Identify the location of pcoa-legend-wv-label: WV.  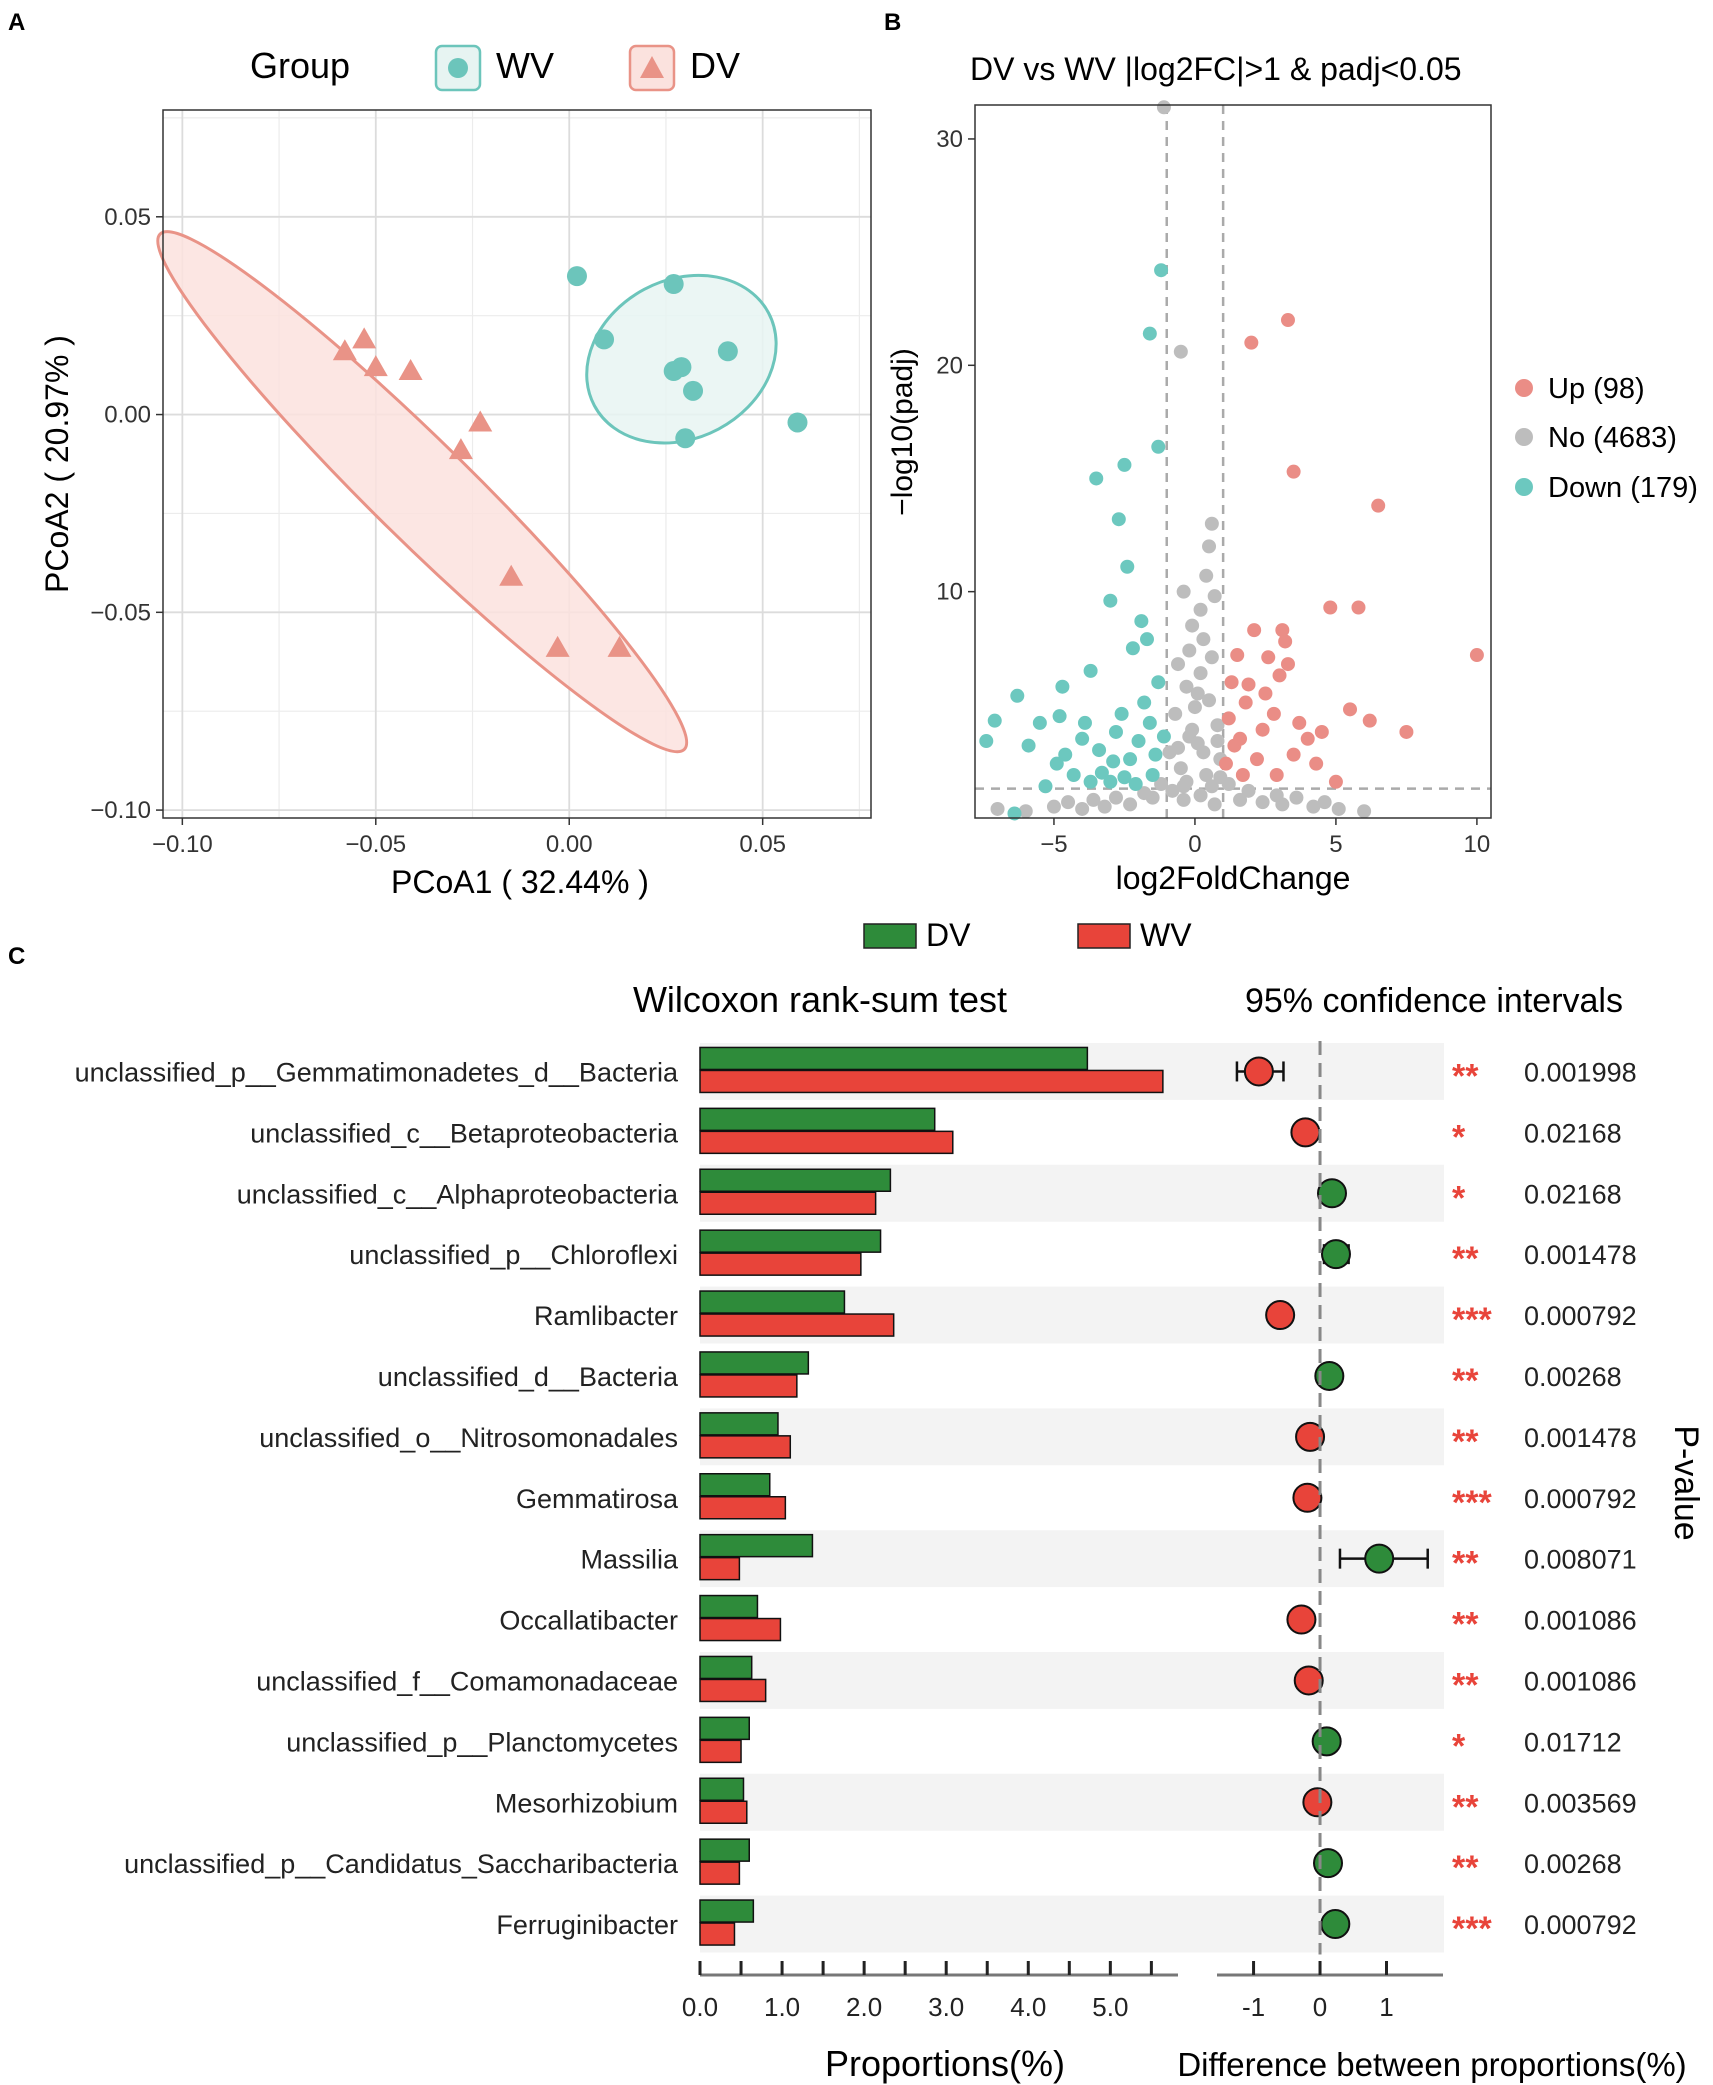
(525, 65).